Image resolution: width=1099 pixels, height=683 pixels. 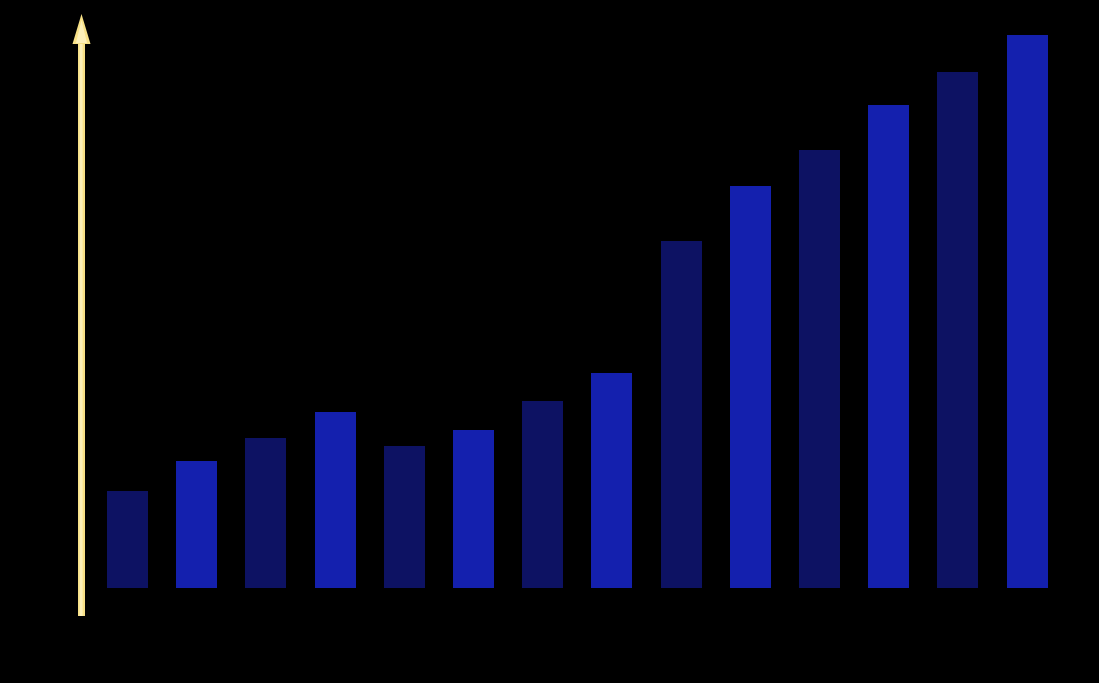 I want to click on arrow-shaft-highlight, so click(x=81, y=327).